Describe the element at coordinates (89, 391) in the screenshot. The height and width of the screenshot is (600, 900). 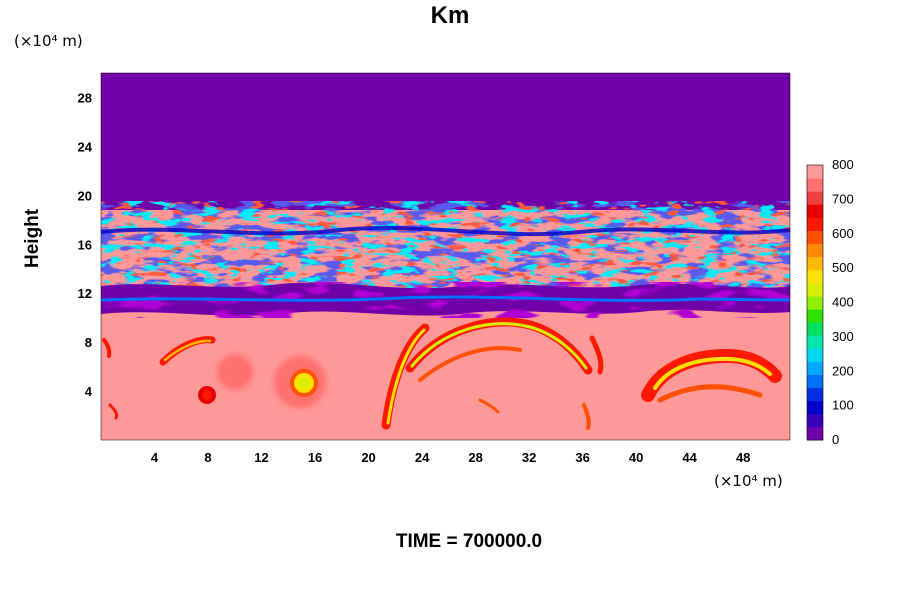
I see `y-tick-label: 4` at that location.